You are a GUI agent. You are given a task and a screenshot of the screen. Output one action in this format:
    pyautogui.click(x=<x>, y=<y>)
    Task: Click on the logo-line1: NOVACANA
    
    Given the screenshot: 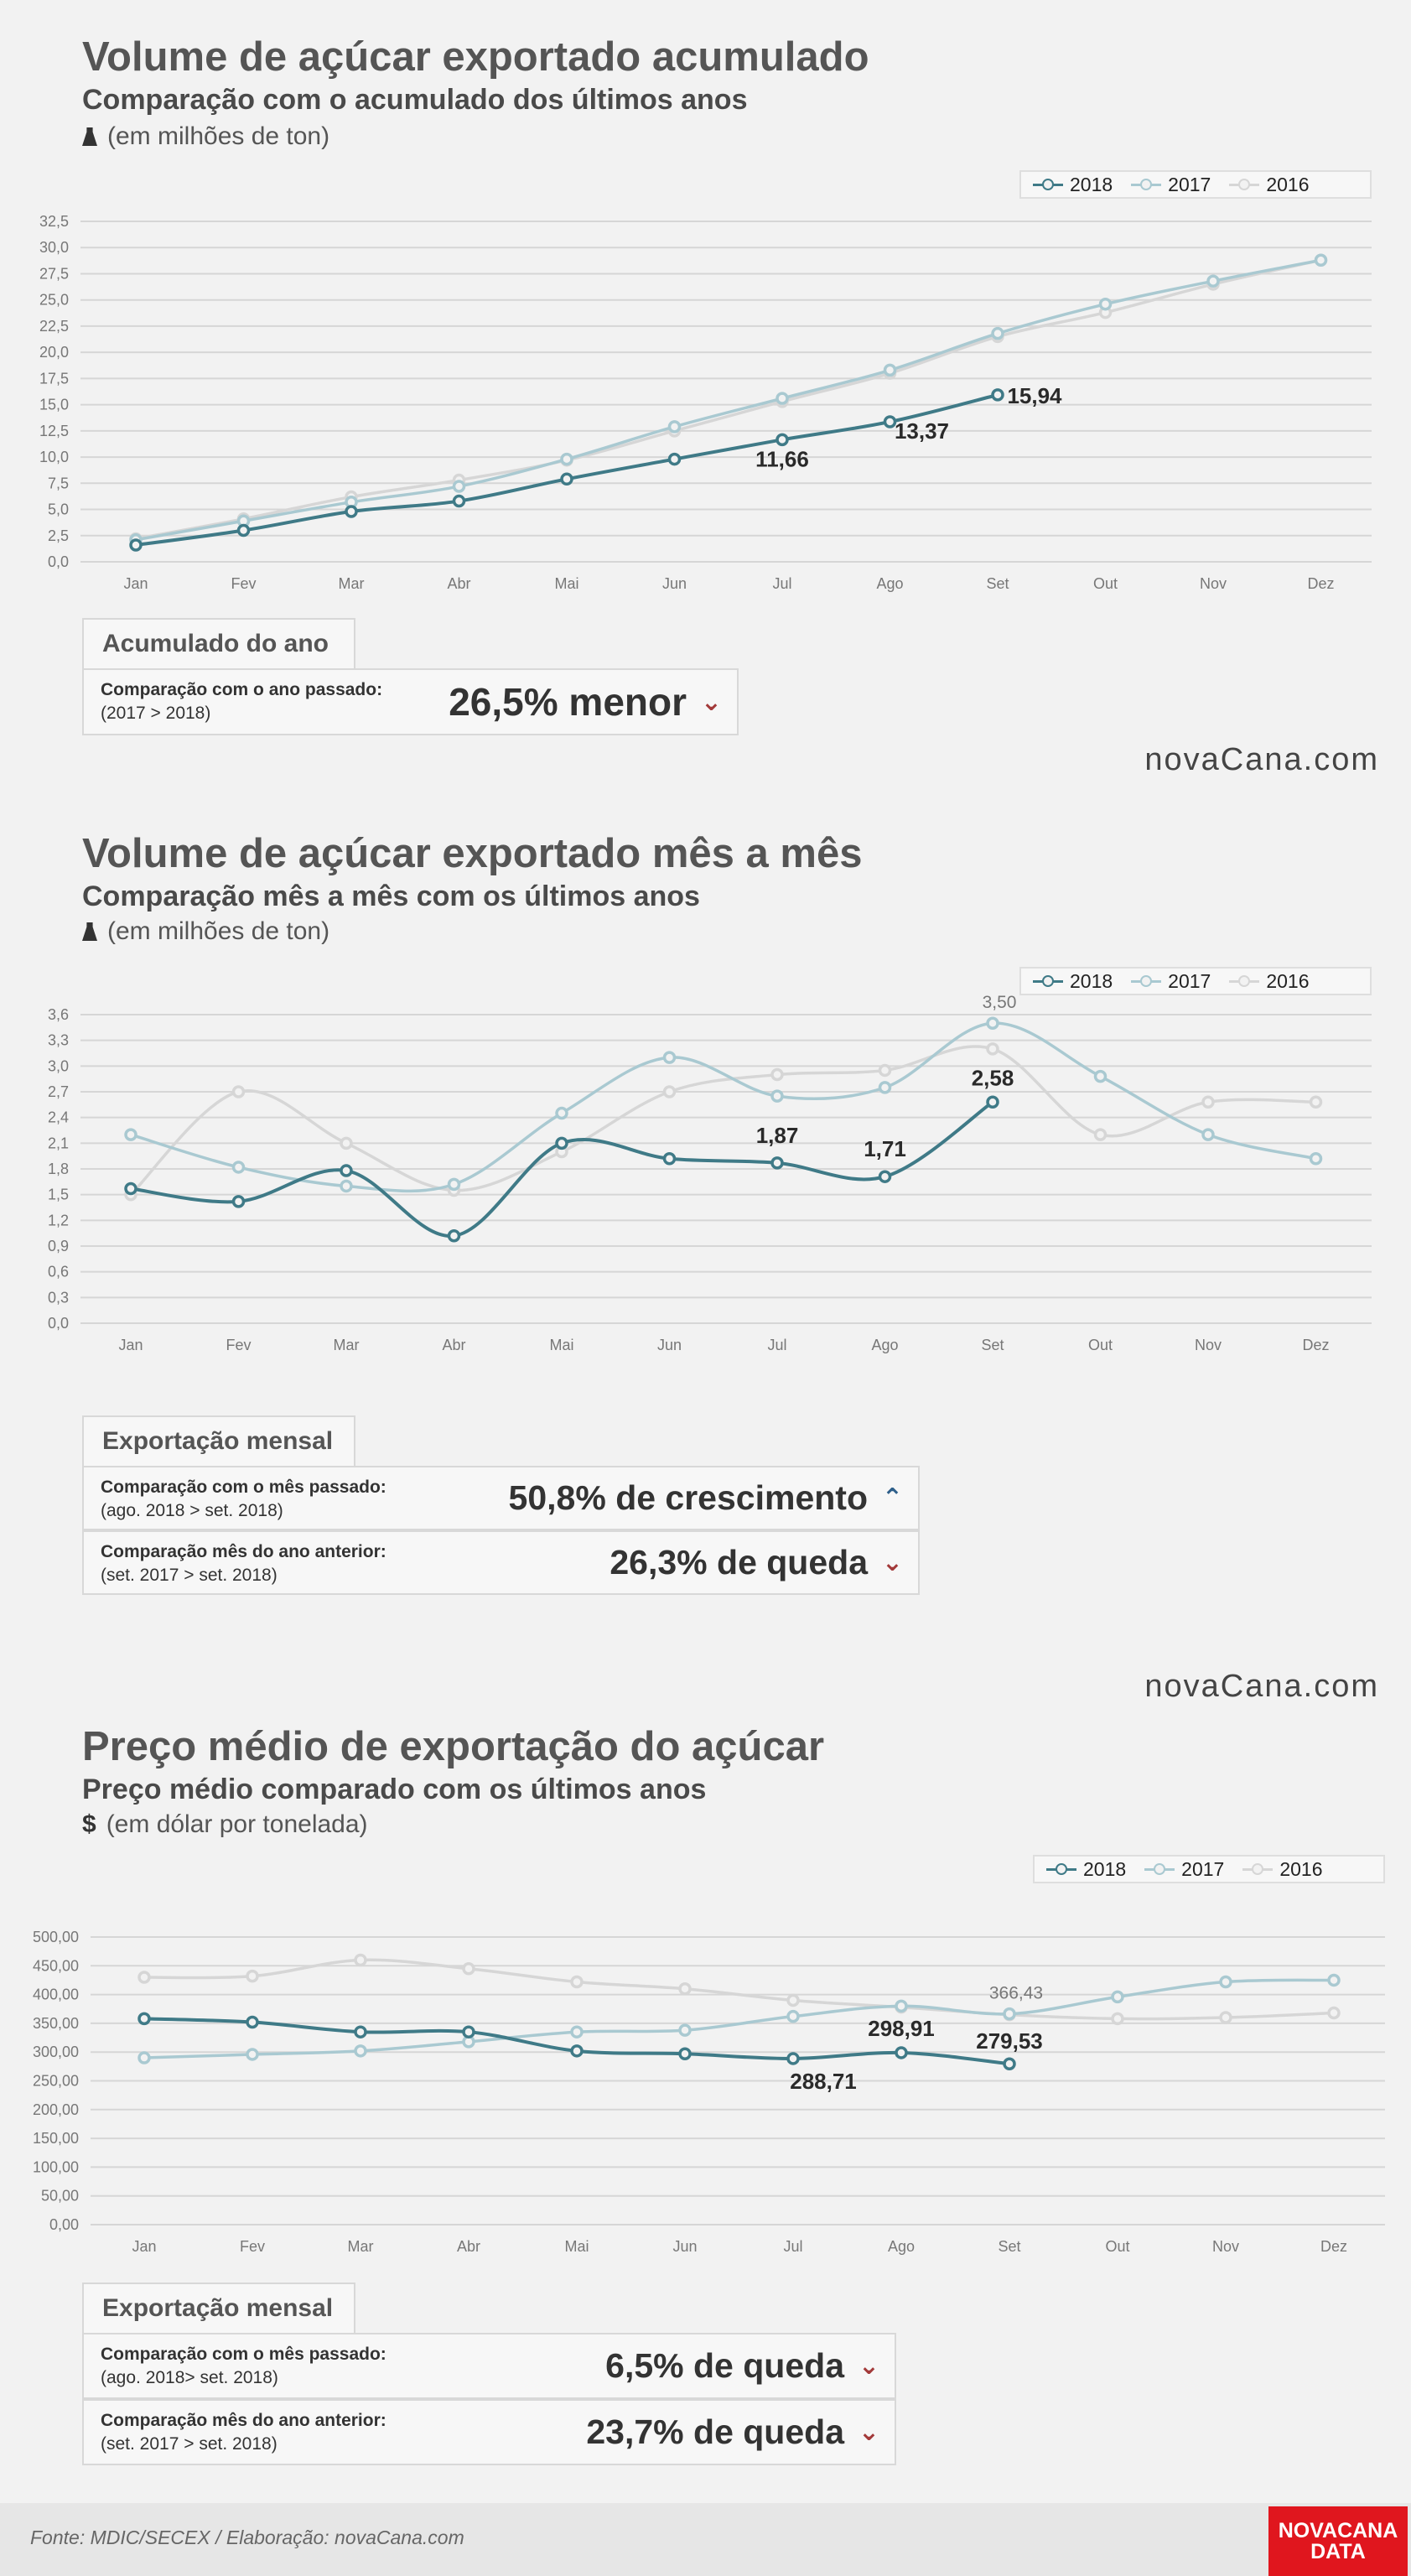 What is the action you would take?
    pyautogui.click(x=1338, y=2530)
    